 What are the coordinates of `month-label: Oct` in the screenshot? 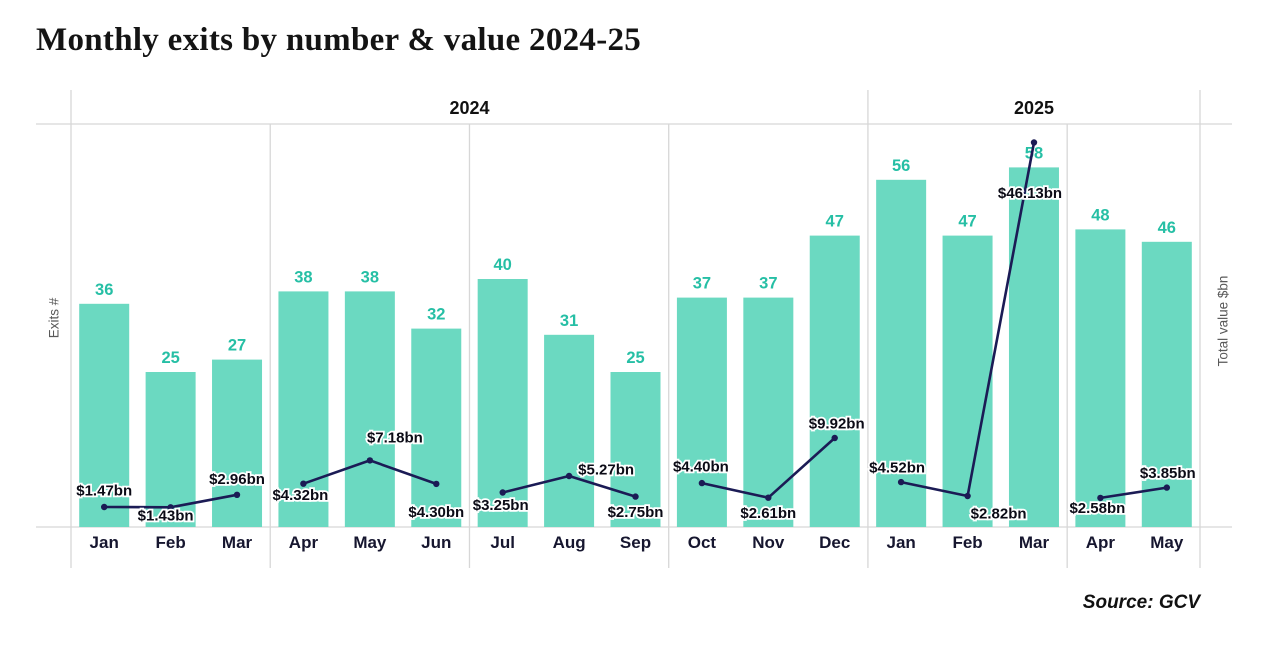 It's located at (702, 542).